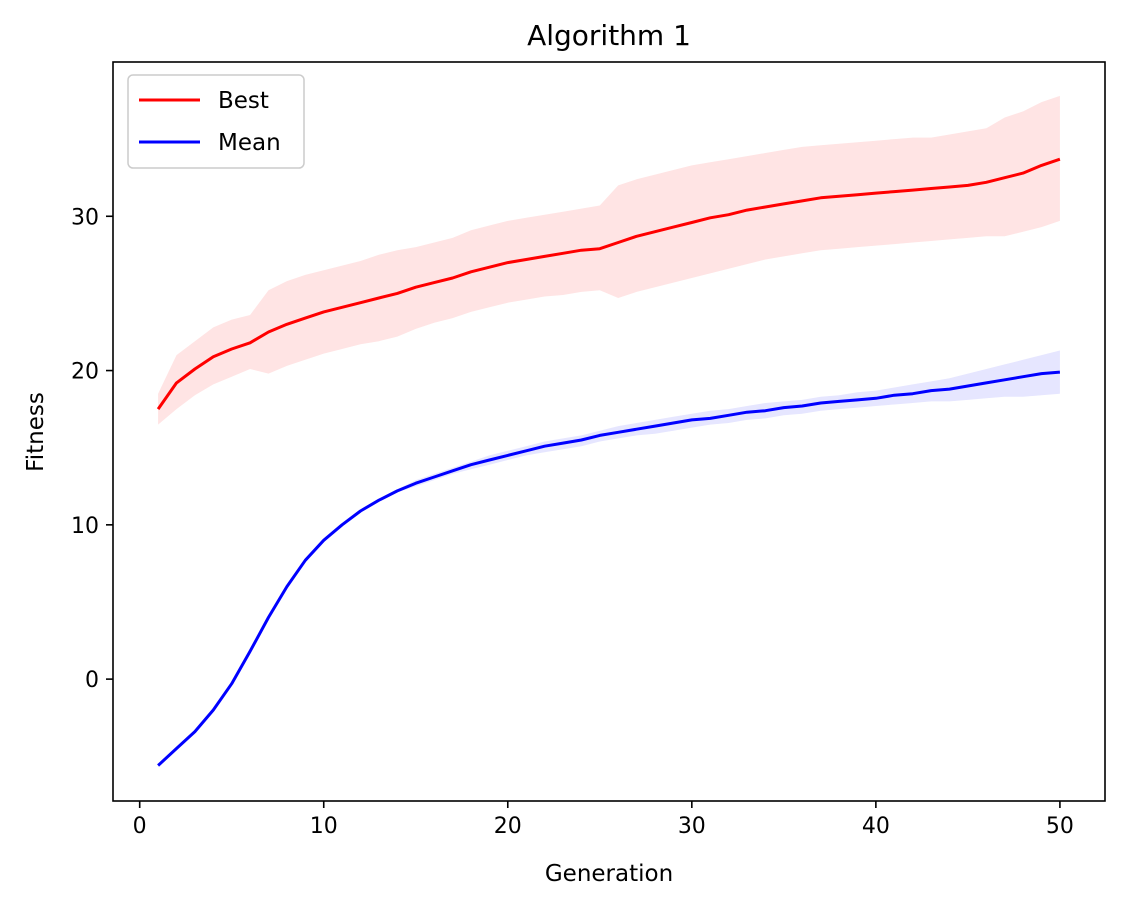  Describe the element at coordinates (876, 826) in the screenshot. I see `x-tick-label: 40` at that location.